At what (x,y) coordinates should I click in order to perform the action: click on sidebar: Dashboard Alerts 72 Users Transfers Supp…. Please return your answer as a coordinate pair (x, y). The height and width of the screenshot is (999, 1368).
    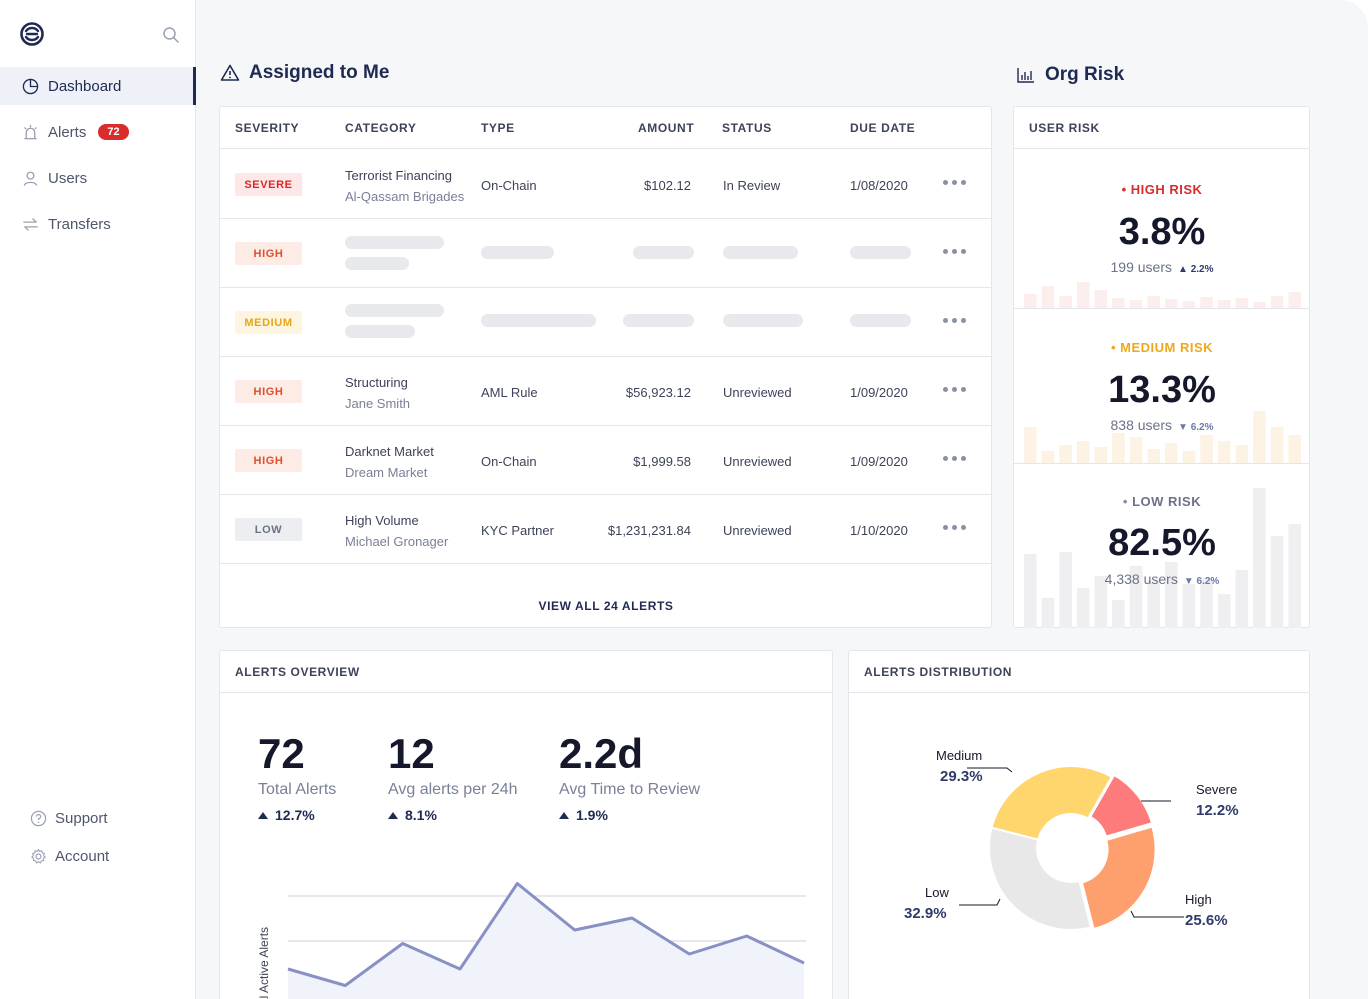
    Looking at the image, I should click on (98, 499).